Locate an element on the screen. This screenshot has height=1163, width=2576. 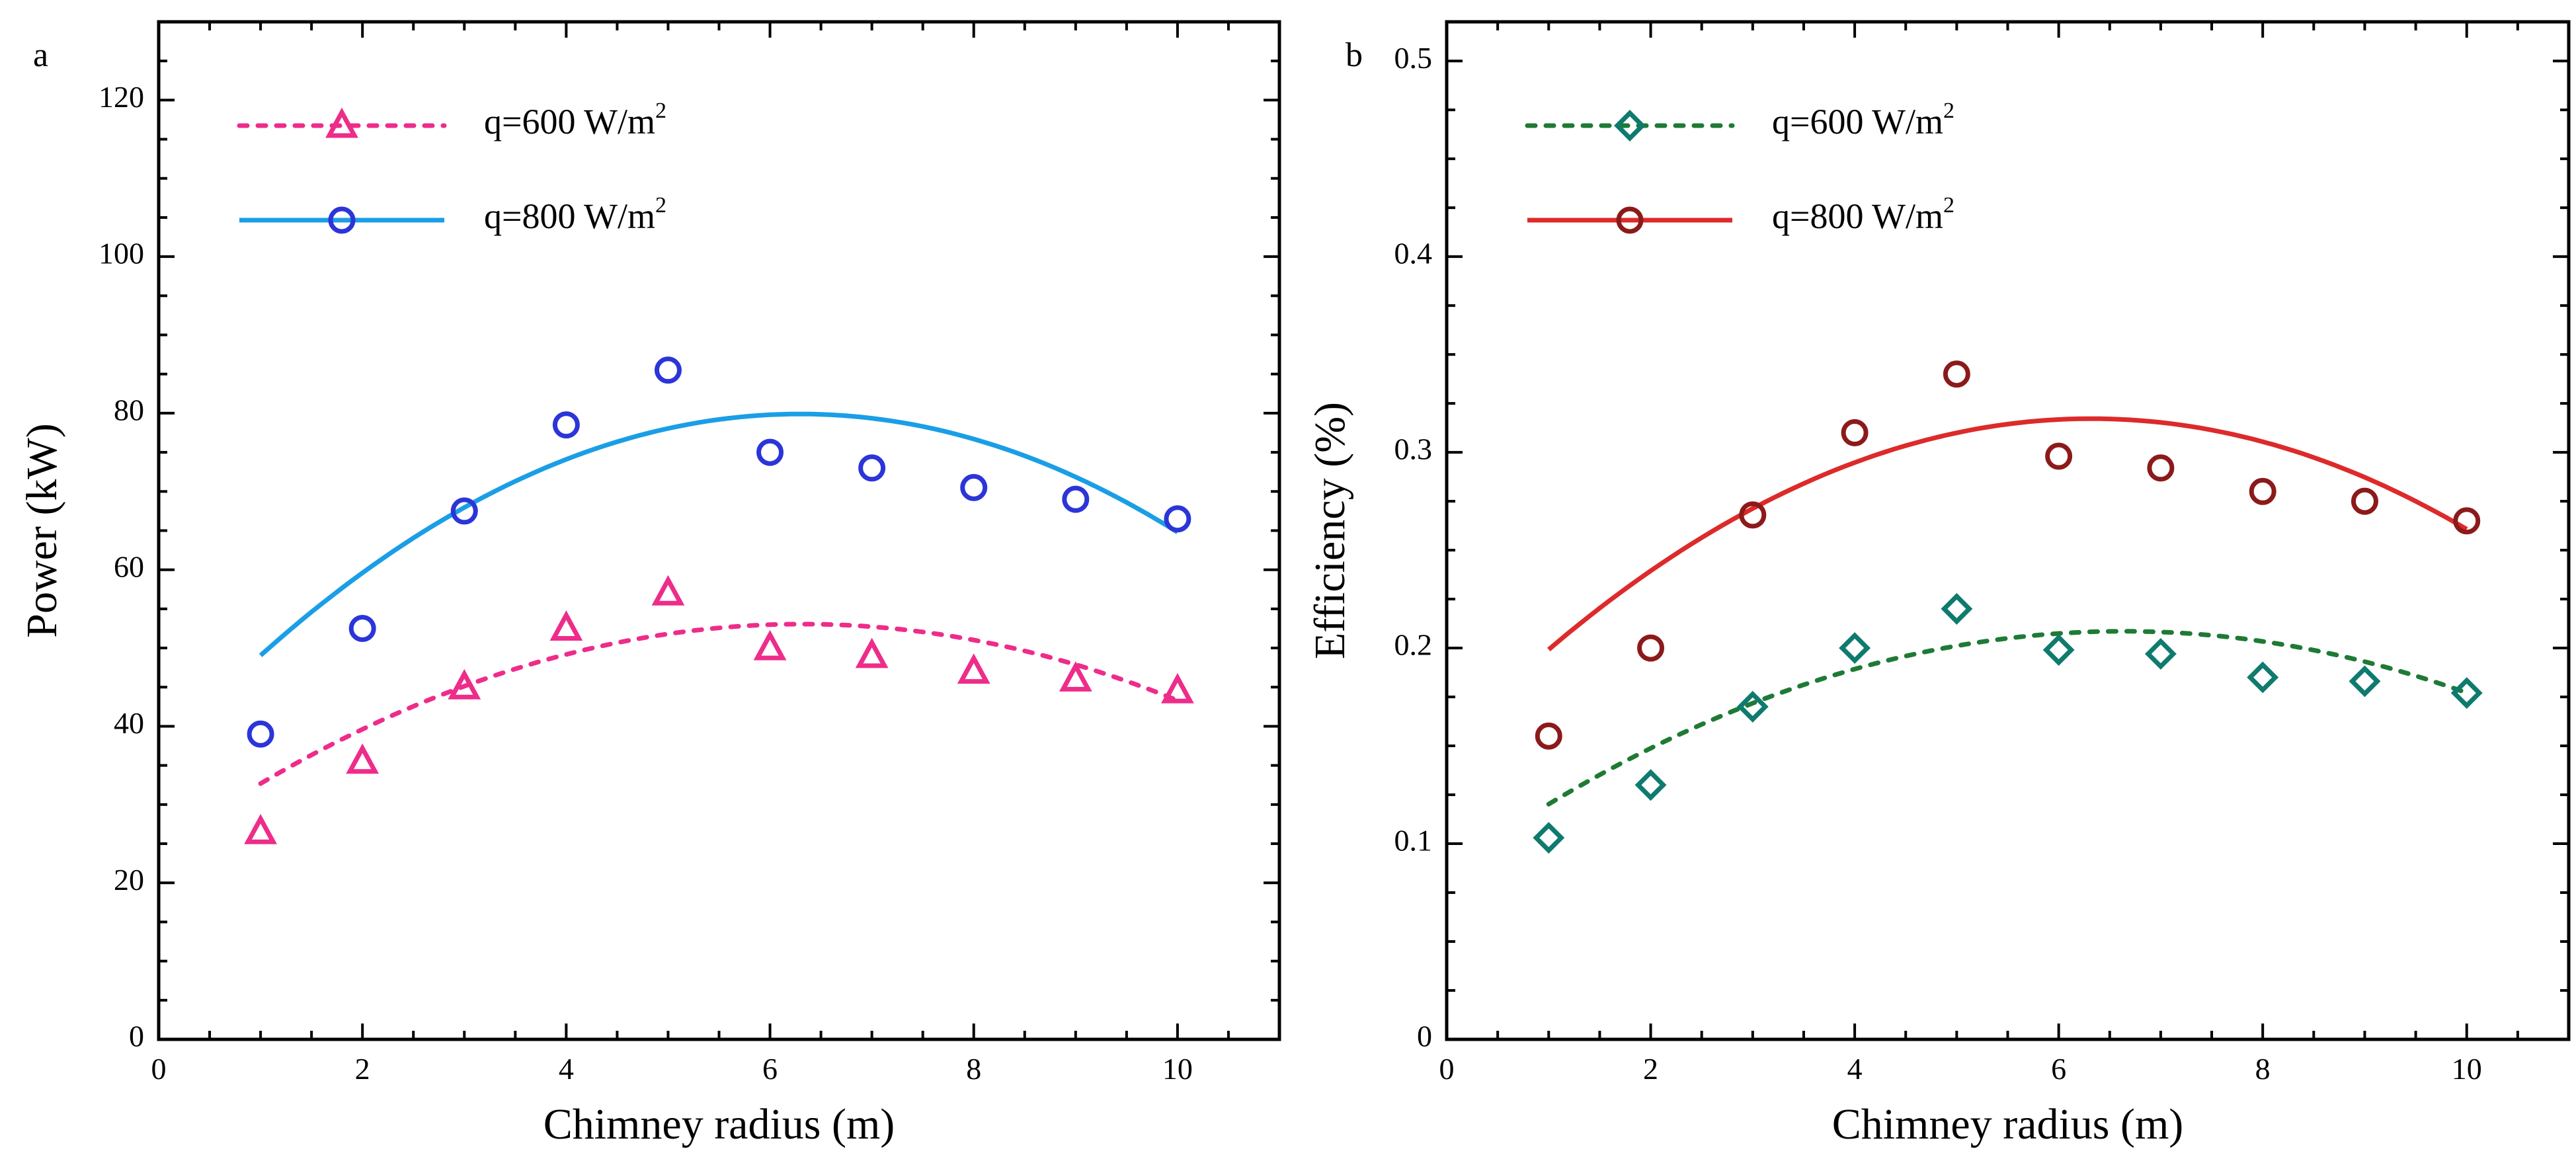
y-tick-label: 60 is located at coordinates (129, 566).